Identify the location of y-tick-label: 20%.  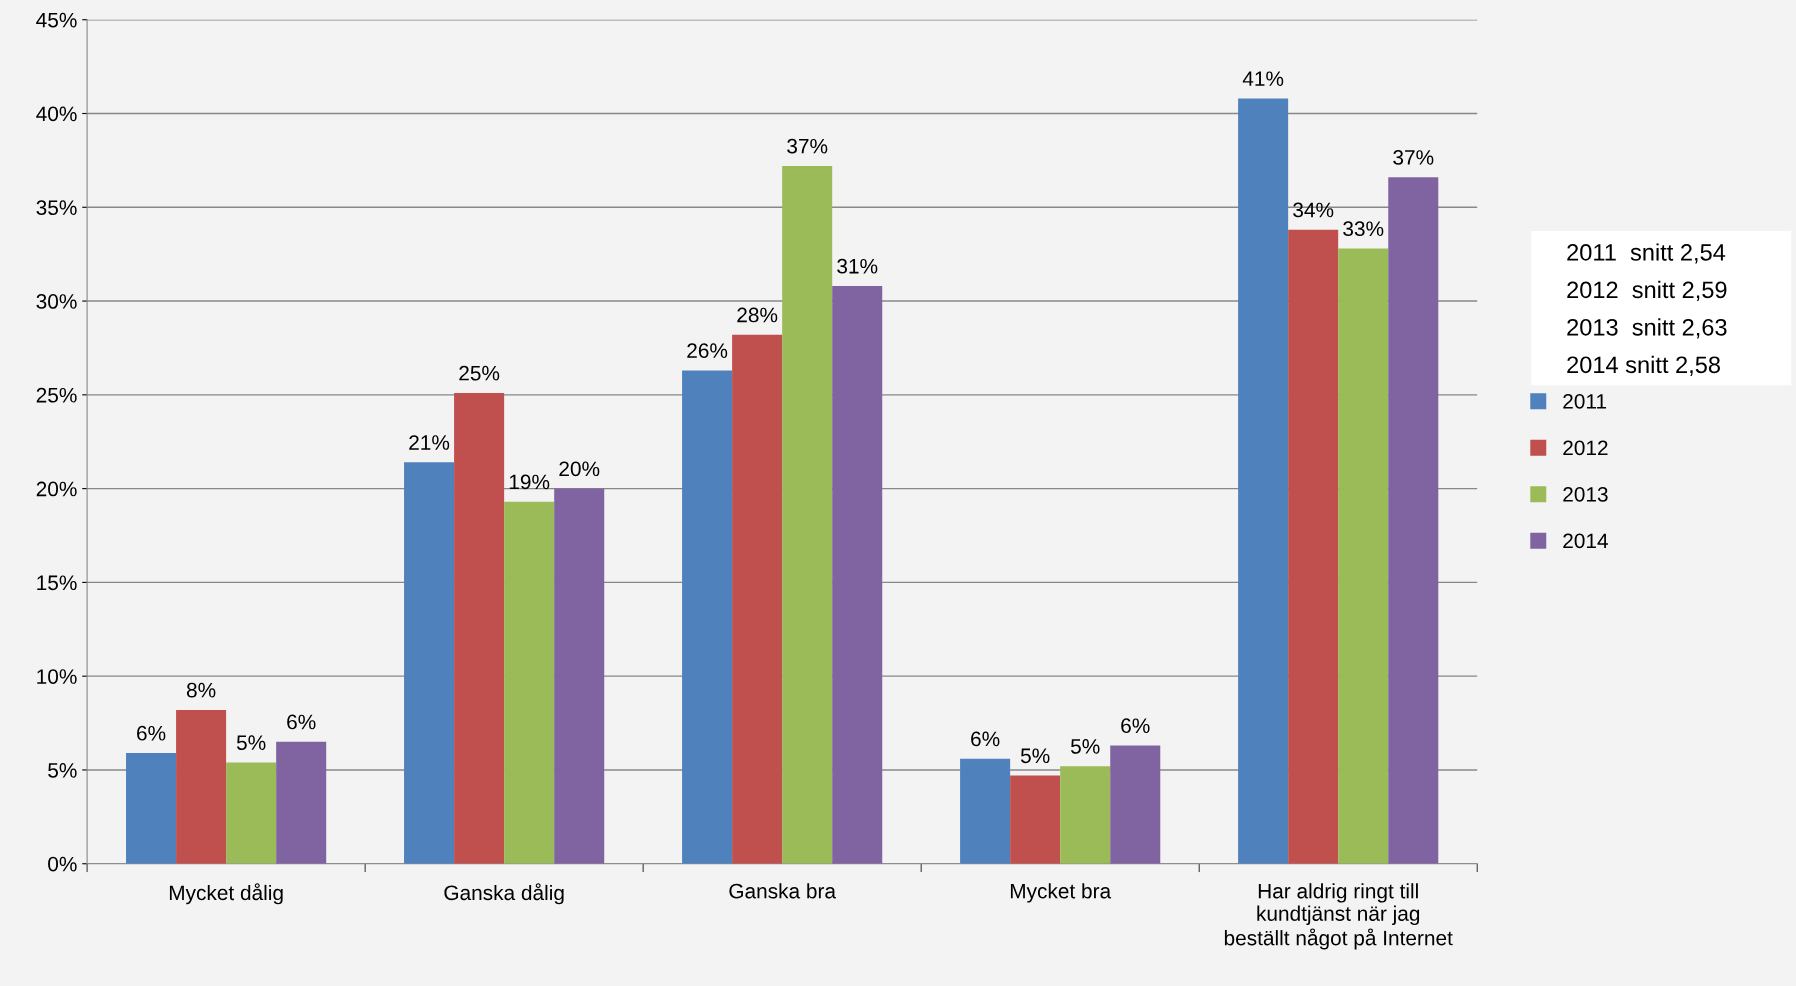
(56, 489).